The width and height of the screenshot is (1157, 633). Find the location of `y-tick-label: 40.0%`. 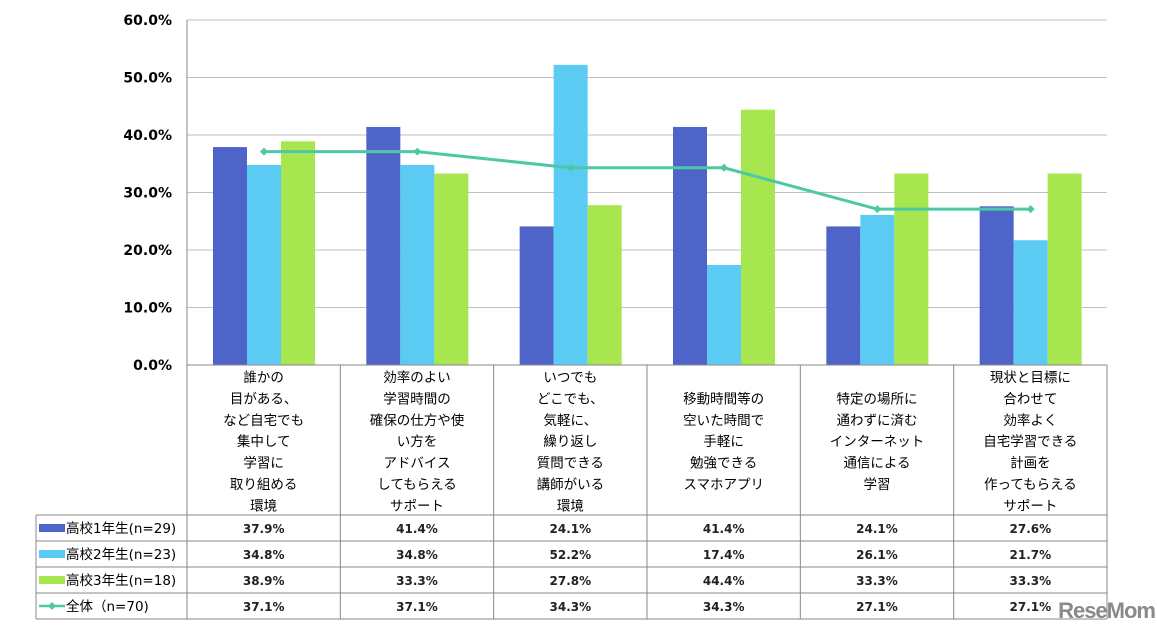

y-tick-label: 40.0% is located at coordinates (147, 136).